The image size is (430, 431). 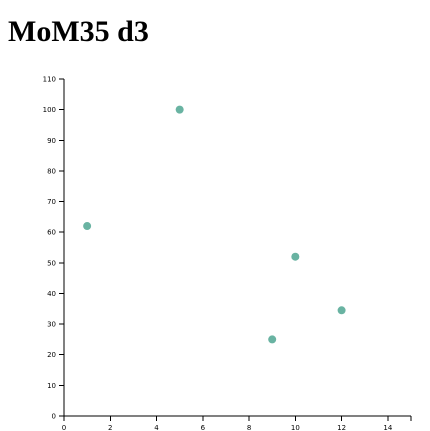 I want to click on y-tick-label: 80, so click(x=51, y=171).